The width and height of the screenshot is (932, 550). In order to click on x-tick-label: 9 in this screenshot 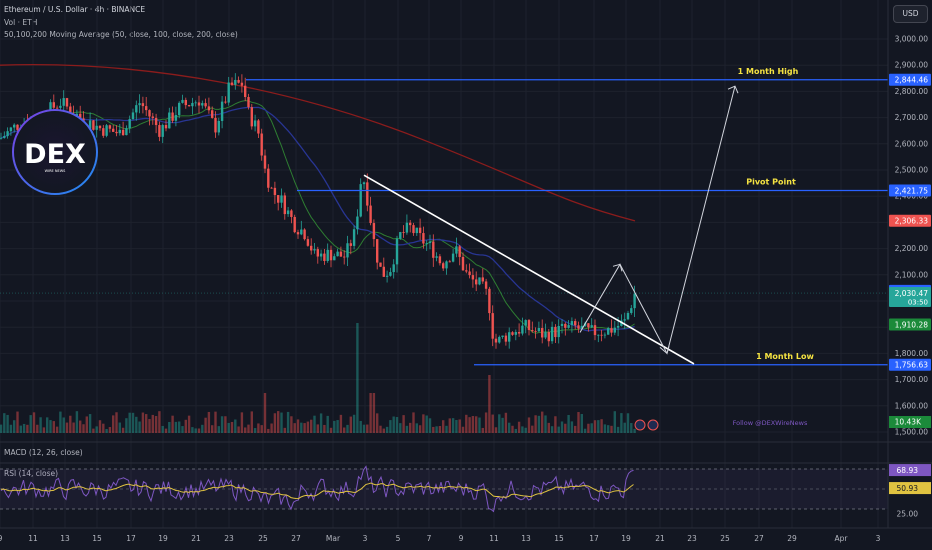, I will do `click(461, 538)`.